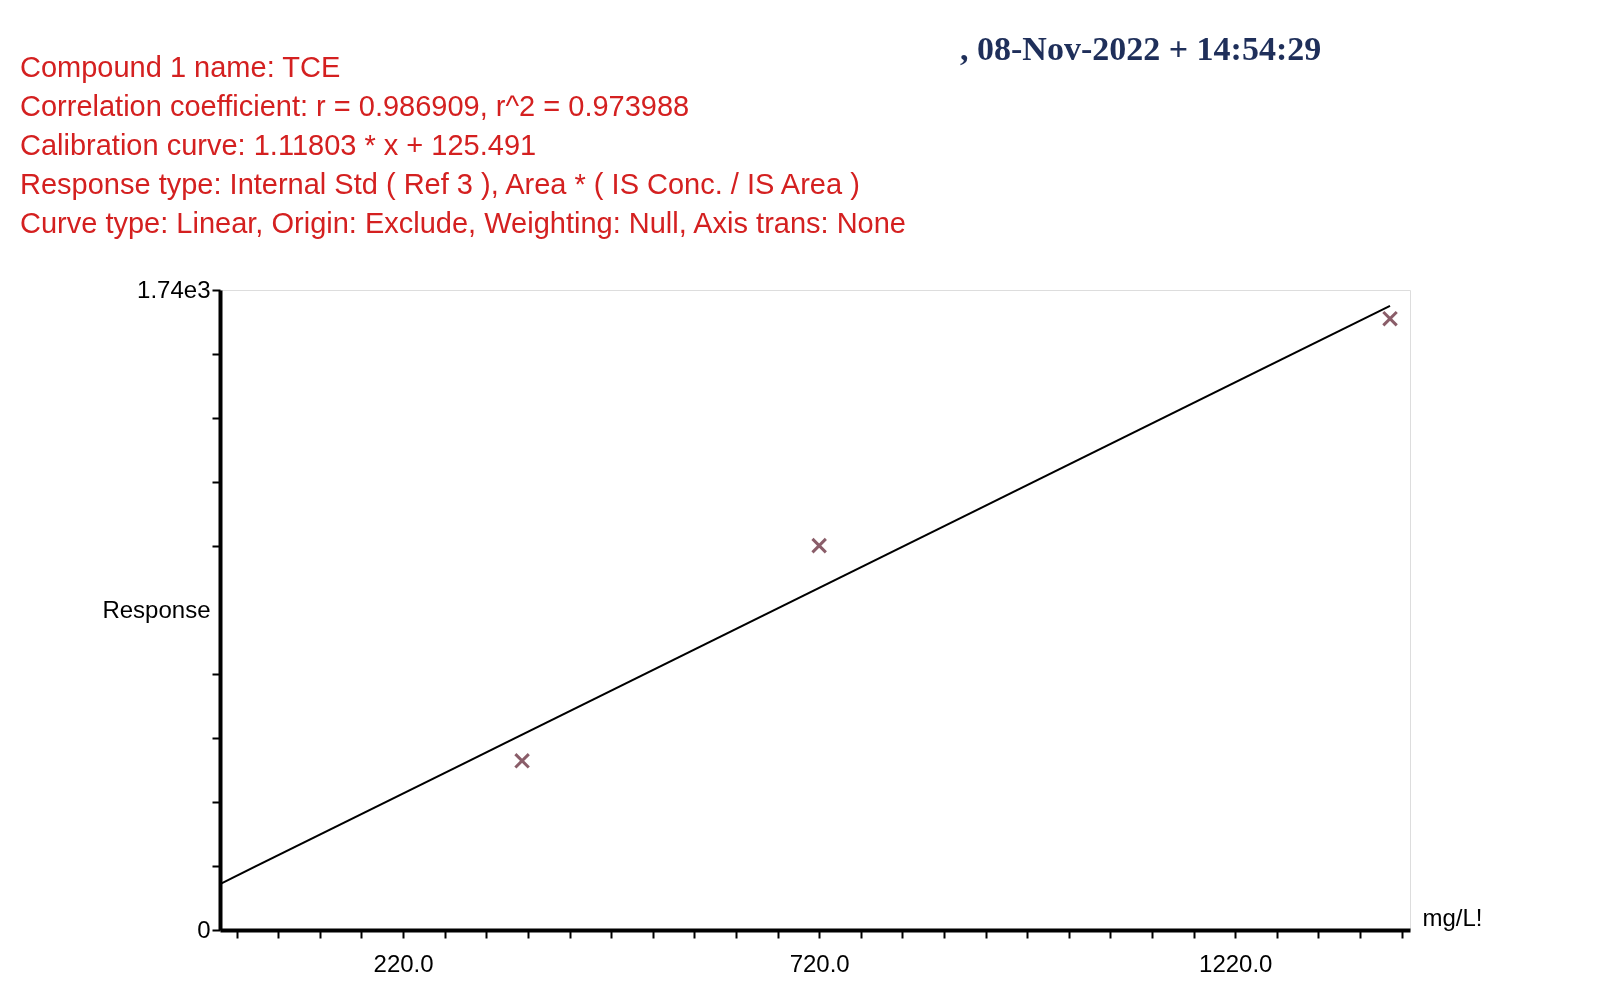  I want to click on text: Correlation coefficient: r = 0.986909, r^2 = 0.973988, so click(355, 106).